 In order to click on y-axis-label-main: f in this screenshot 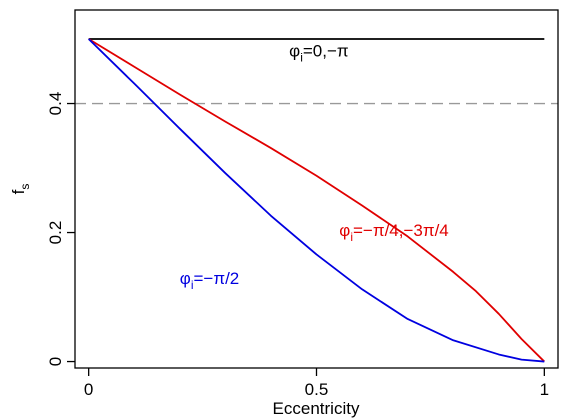, I will do `click(18, 191)`.